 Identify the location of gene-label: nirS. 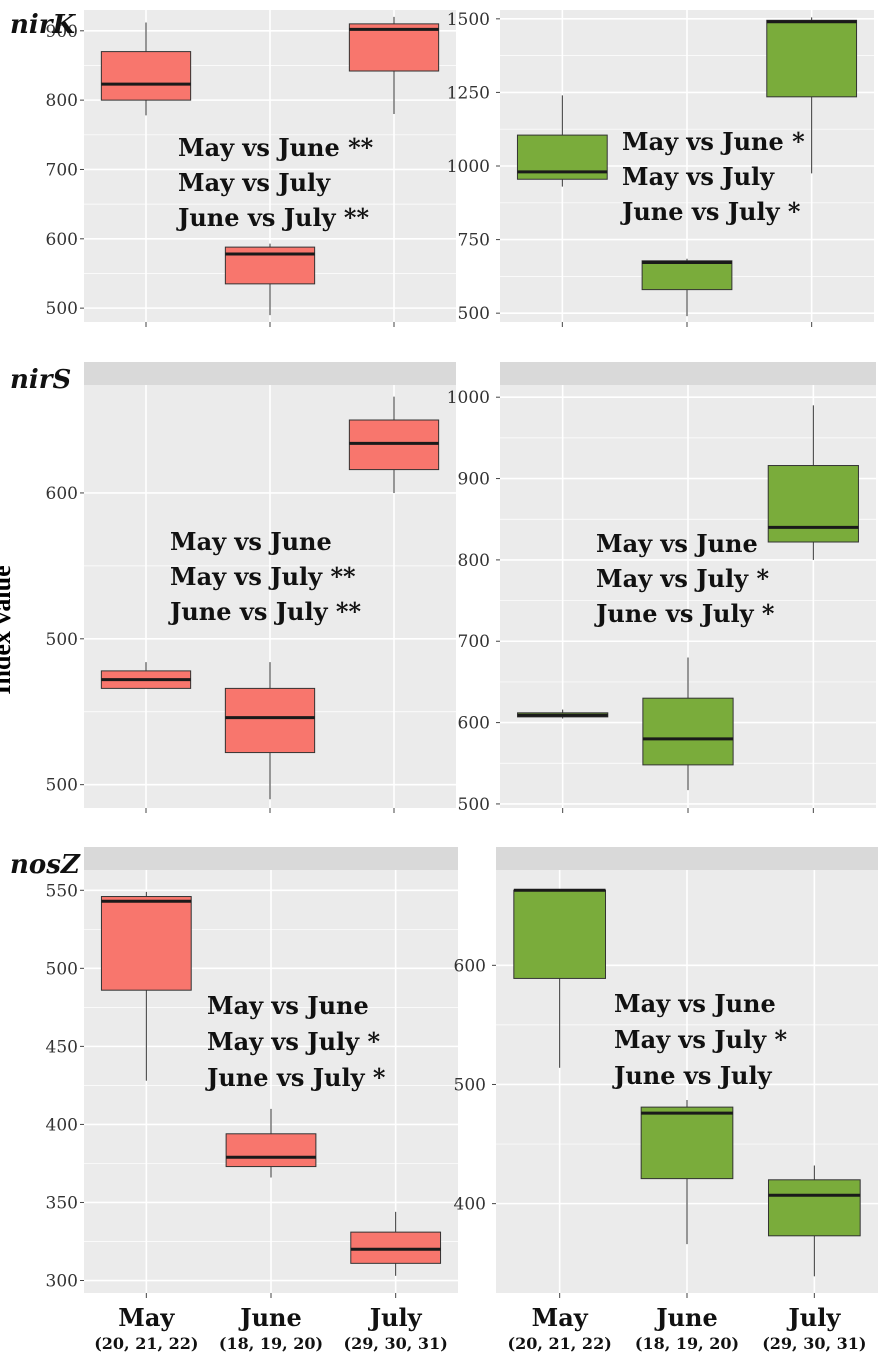
(40, 380).